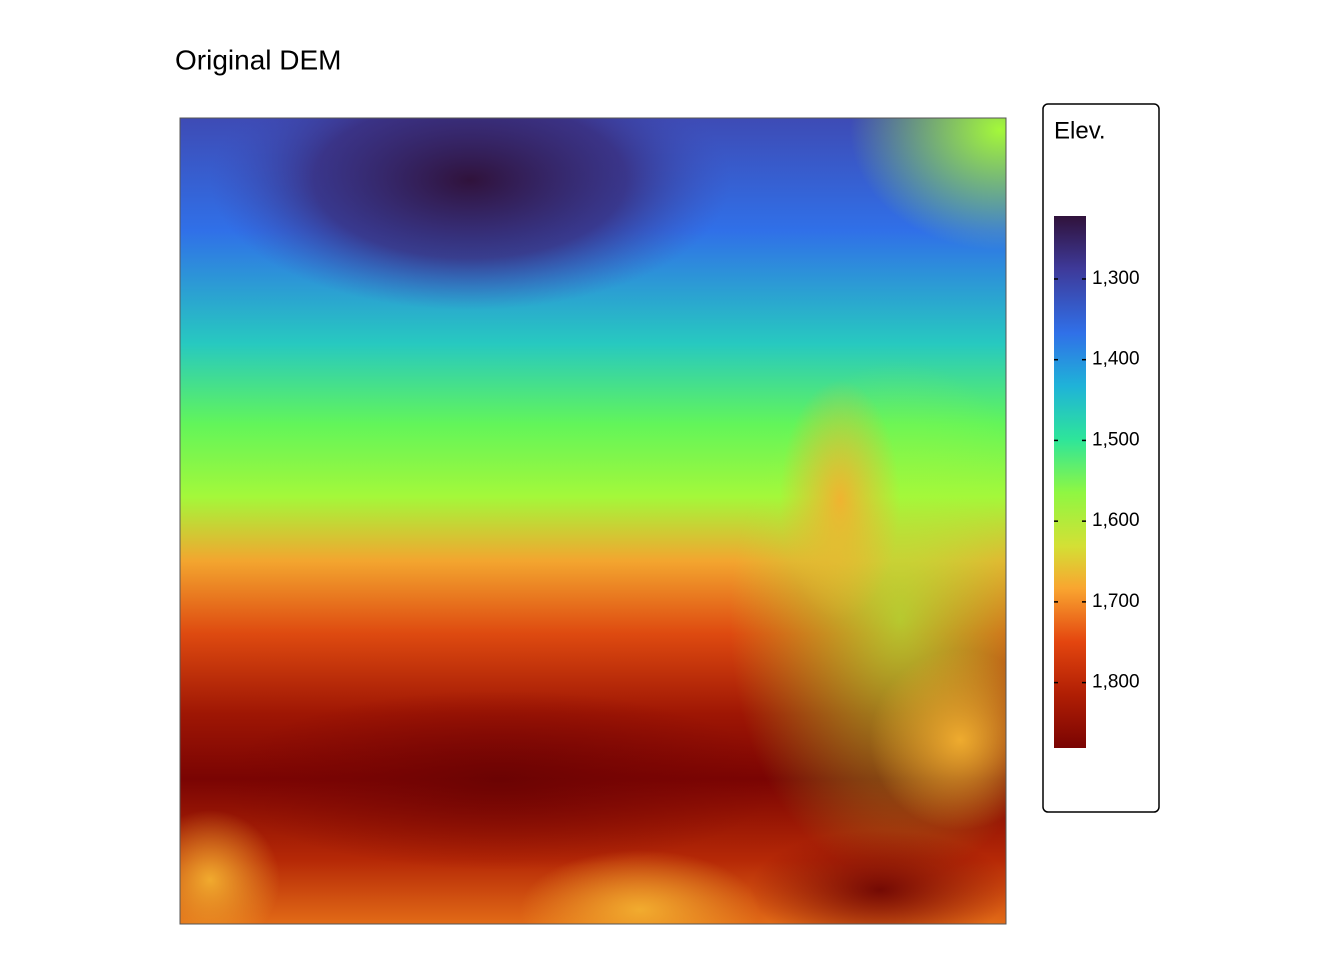  Describe the element at coordinates (1116, 439) in the screenshot. I see `legend-tick-label: 1,500` at that location.